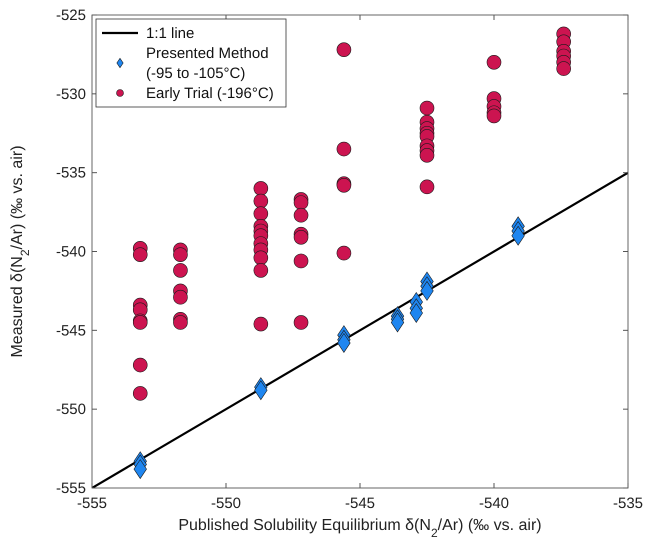 The height and width of the screenshot is (544, 667). I want to click on legend-label: Early Trial (-196°C), so click(210, 93).